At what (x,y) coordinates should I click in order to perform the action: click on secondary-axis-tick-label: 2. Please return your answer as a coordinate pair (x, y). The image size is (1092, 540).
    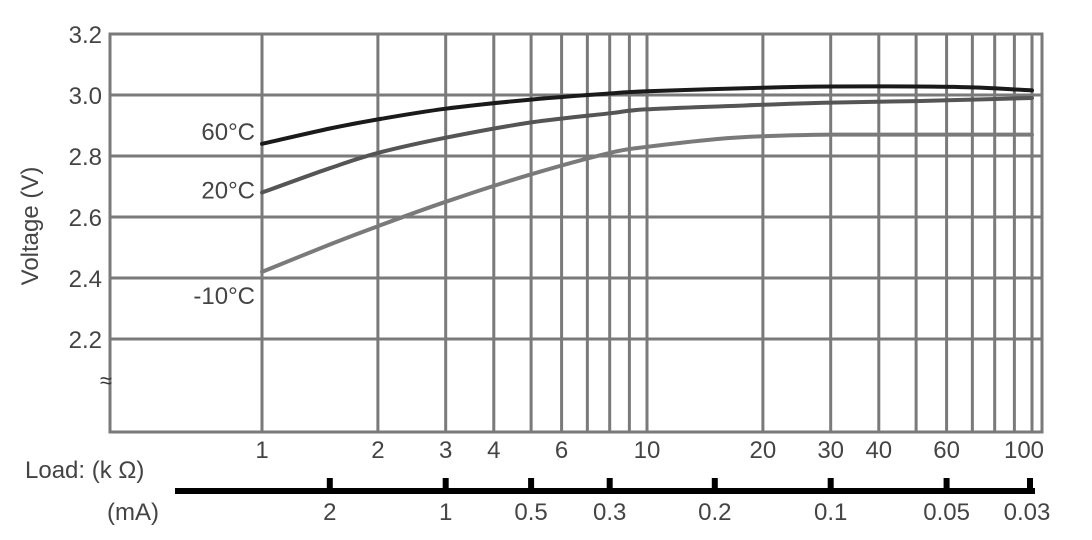
    Looking at the image, I should click on (329, 512).